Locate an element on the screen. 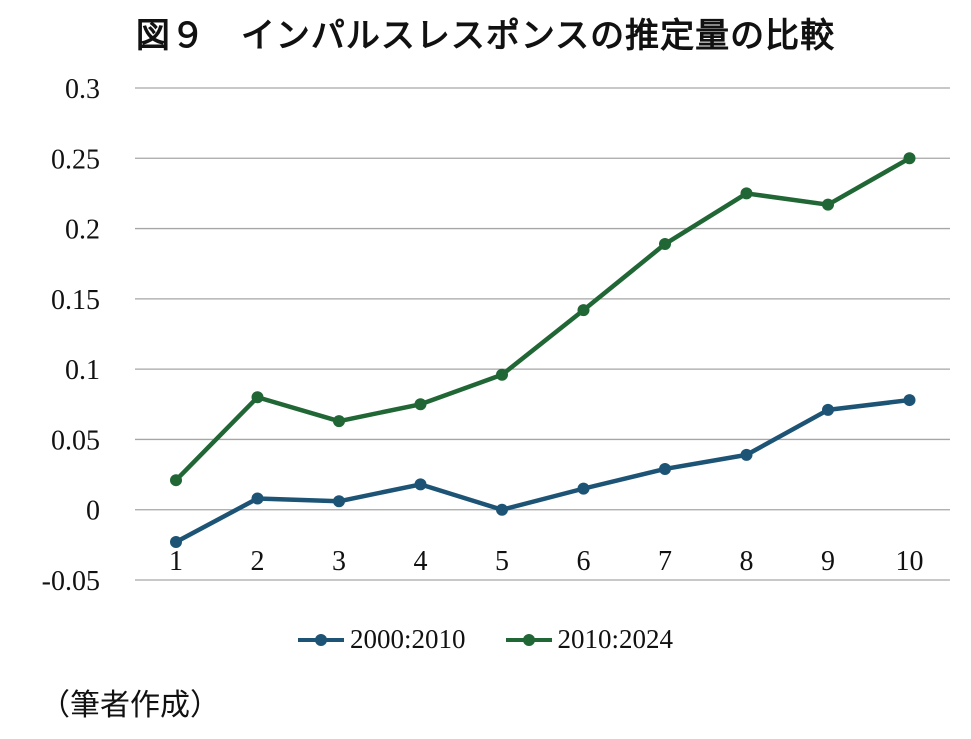  legend-item-series-2: 2010:2024 is located at coordinates (589, 639).